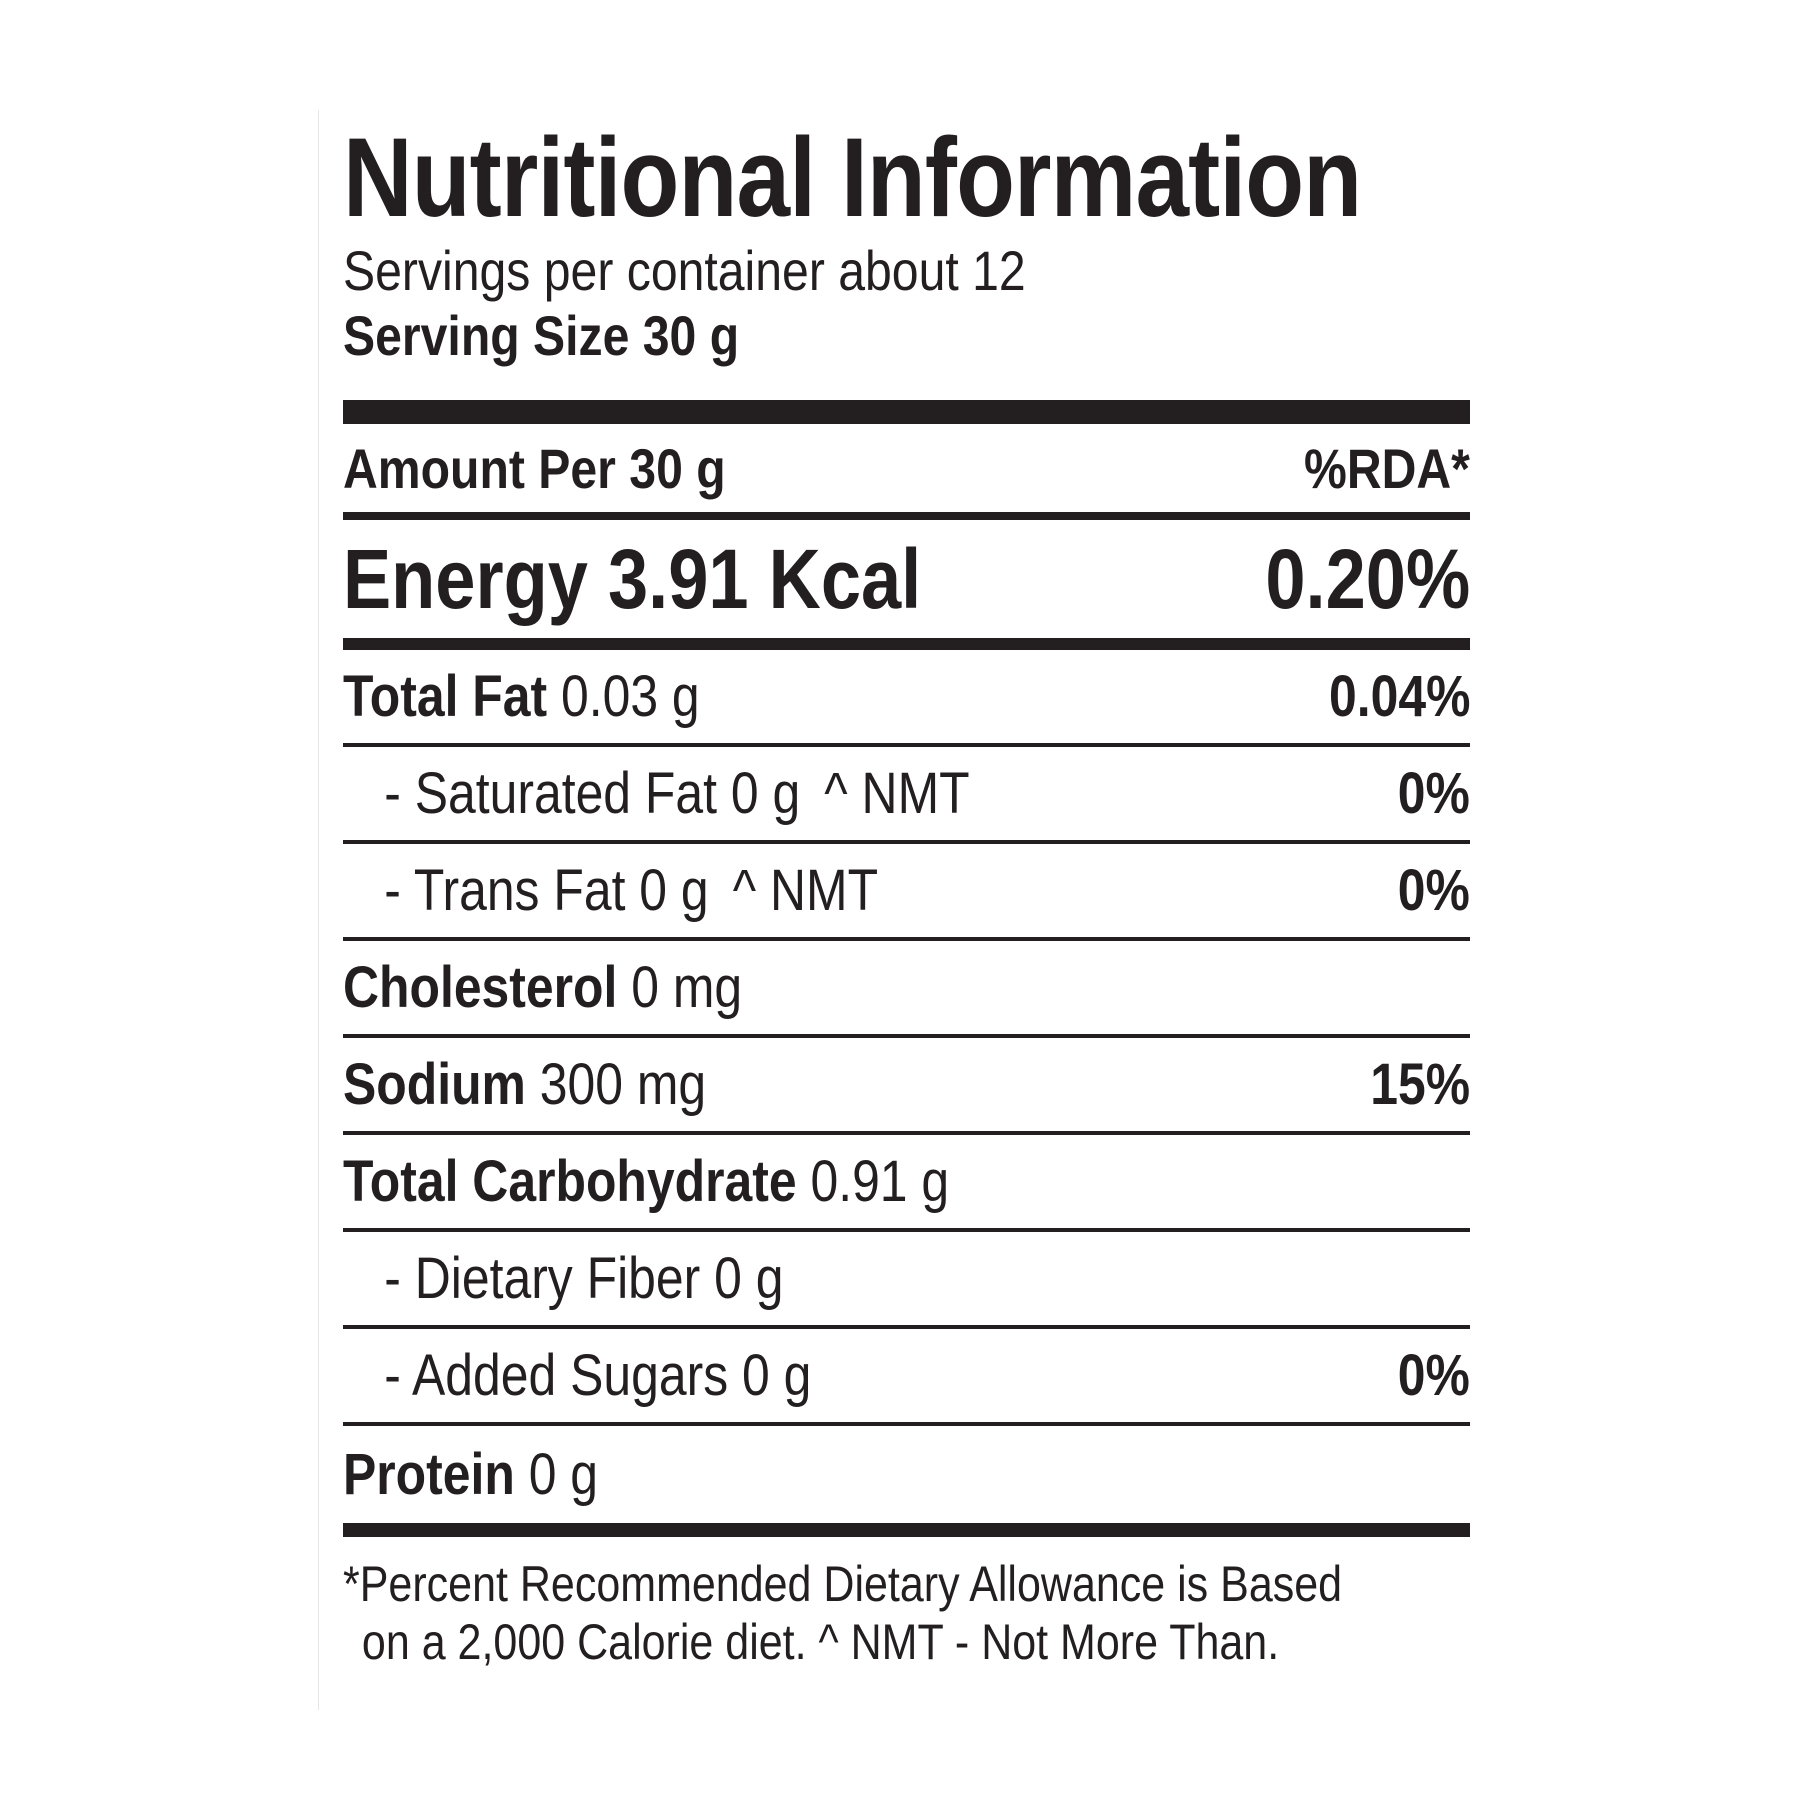 The width and height of the screenshot is (1800, 1800). What do you see at coordinates (906, 468) in the screenshot?
I see `amount-header-row: Amount Per 30 g %RDA*` at bounding box center [906, 468].